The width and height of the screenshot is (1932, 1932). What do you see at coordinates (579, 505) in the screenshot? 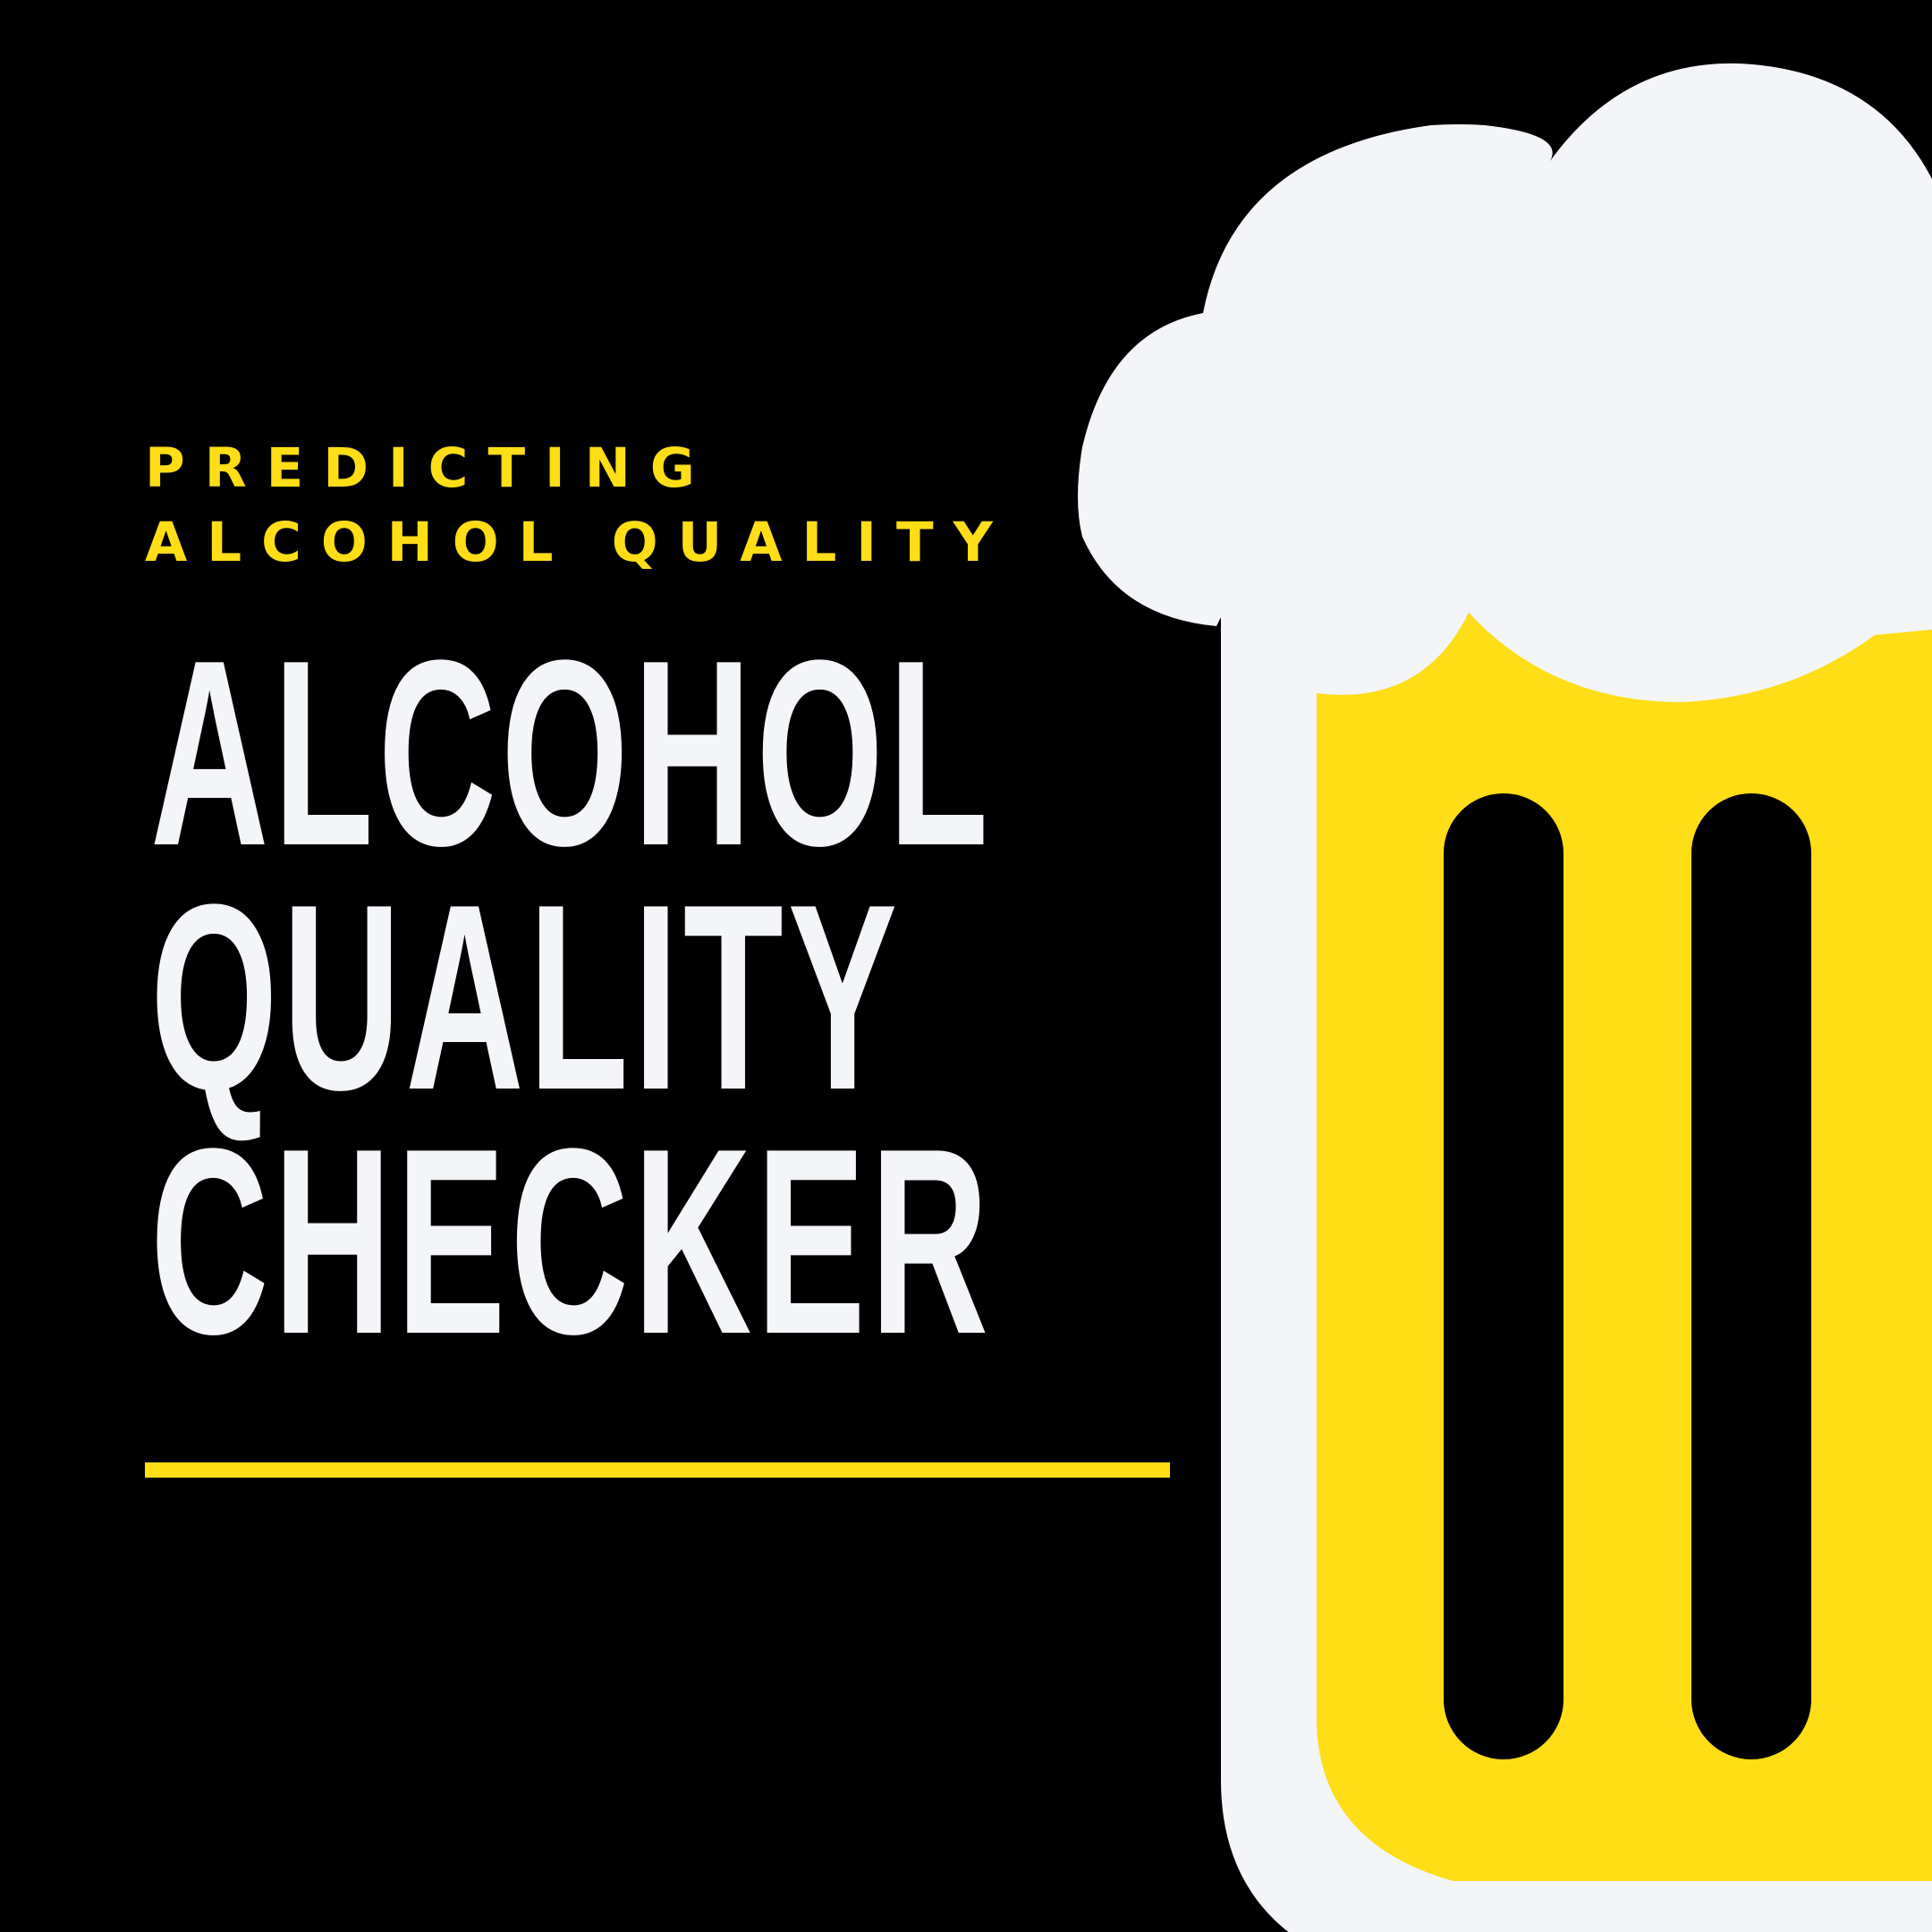
I see `subtitle: PREDICTING ALCOHOL QUALITY` at bounding box center [579, 505].